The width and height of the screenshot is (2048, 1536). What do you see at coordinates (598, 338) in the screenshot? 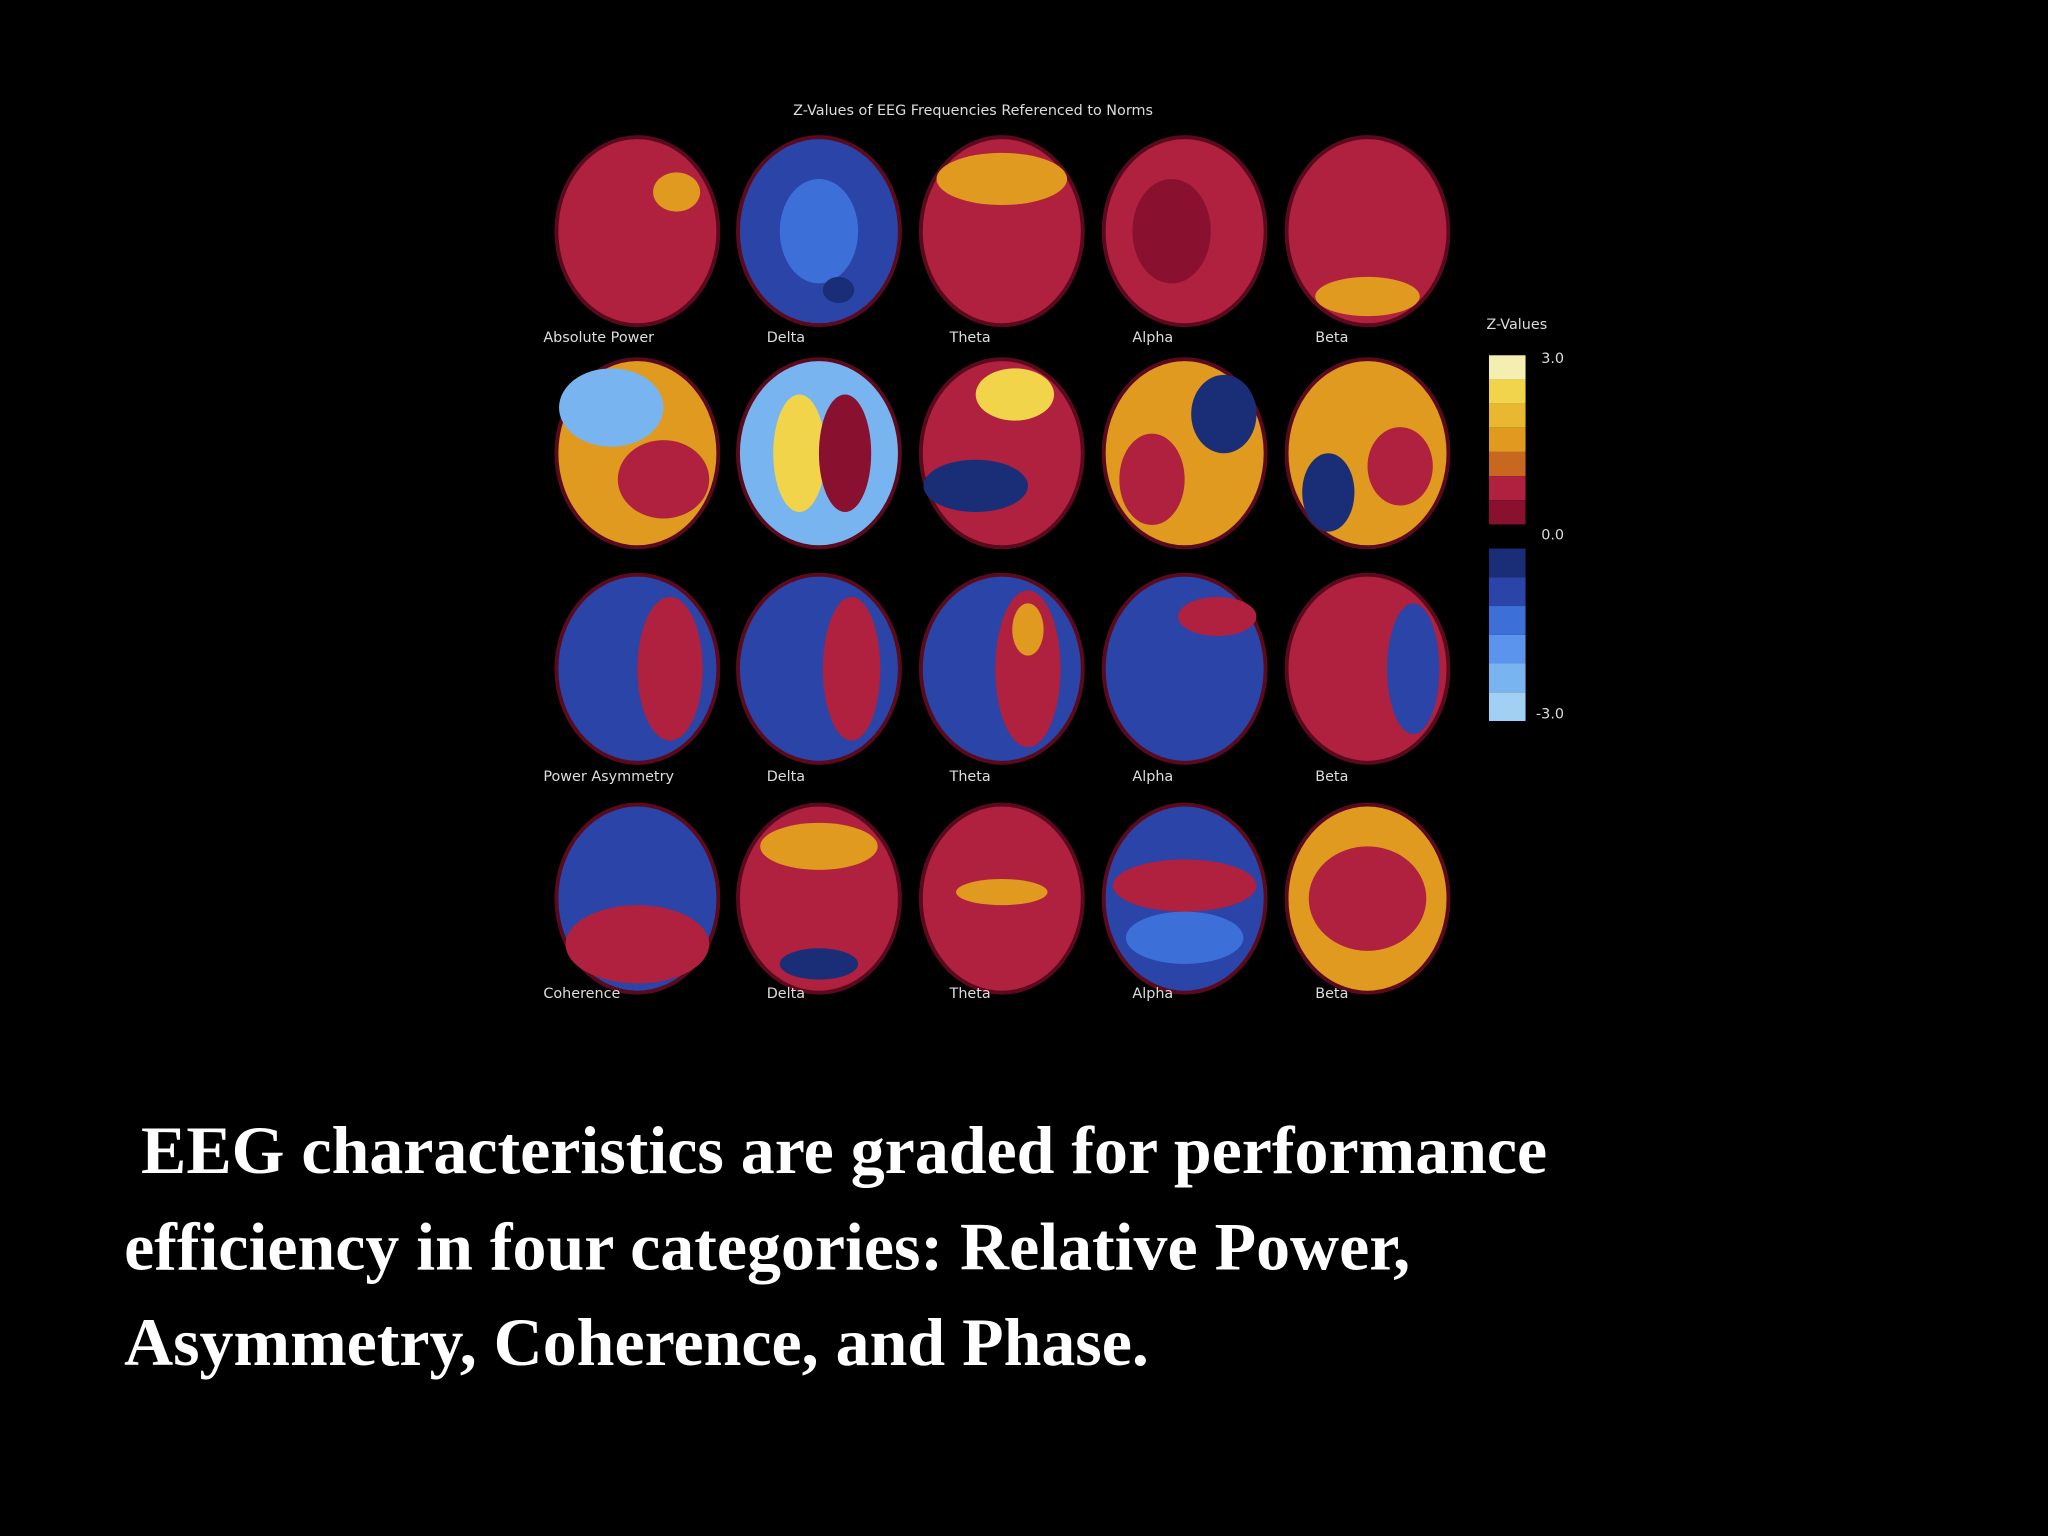
I see `row-label: Absolute Power` at bounding box center [598, 338].